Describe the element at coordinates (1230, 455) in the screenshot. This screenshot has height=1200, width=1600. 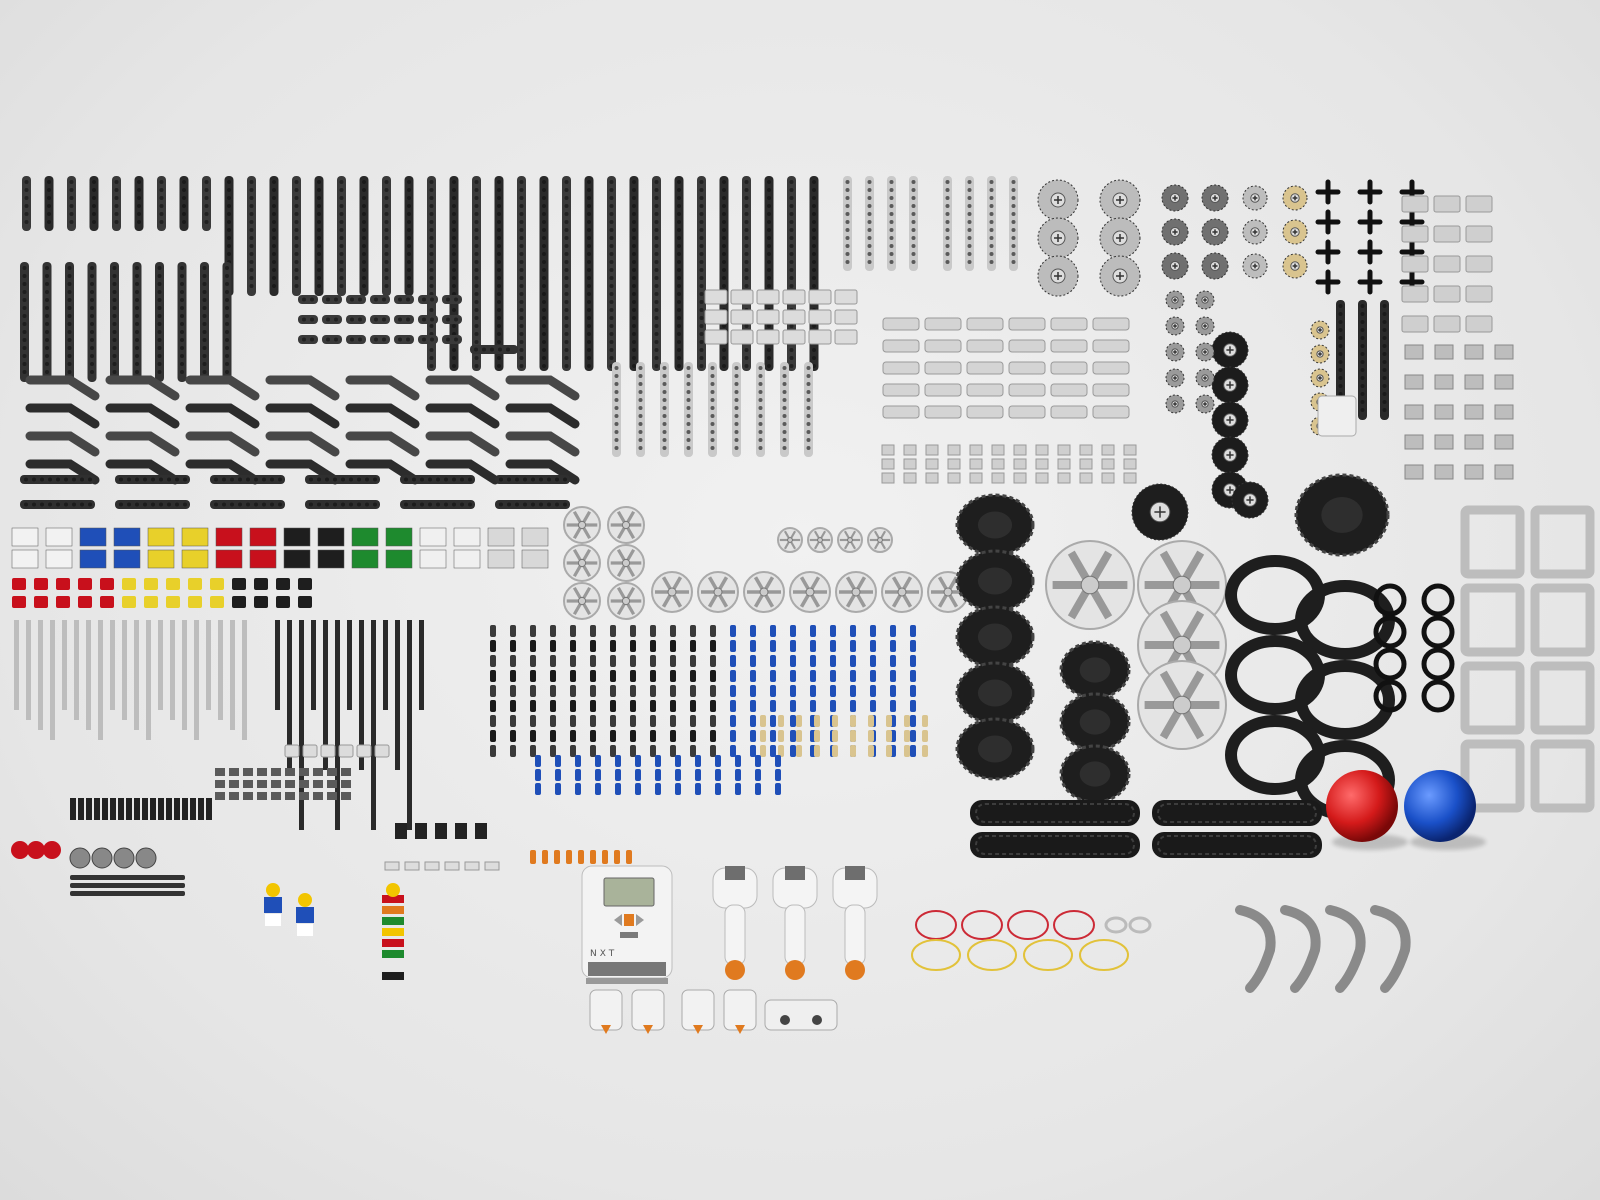
I see `gear-axle-hole` at that location.